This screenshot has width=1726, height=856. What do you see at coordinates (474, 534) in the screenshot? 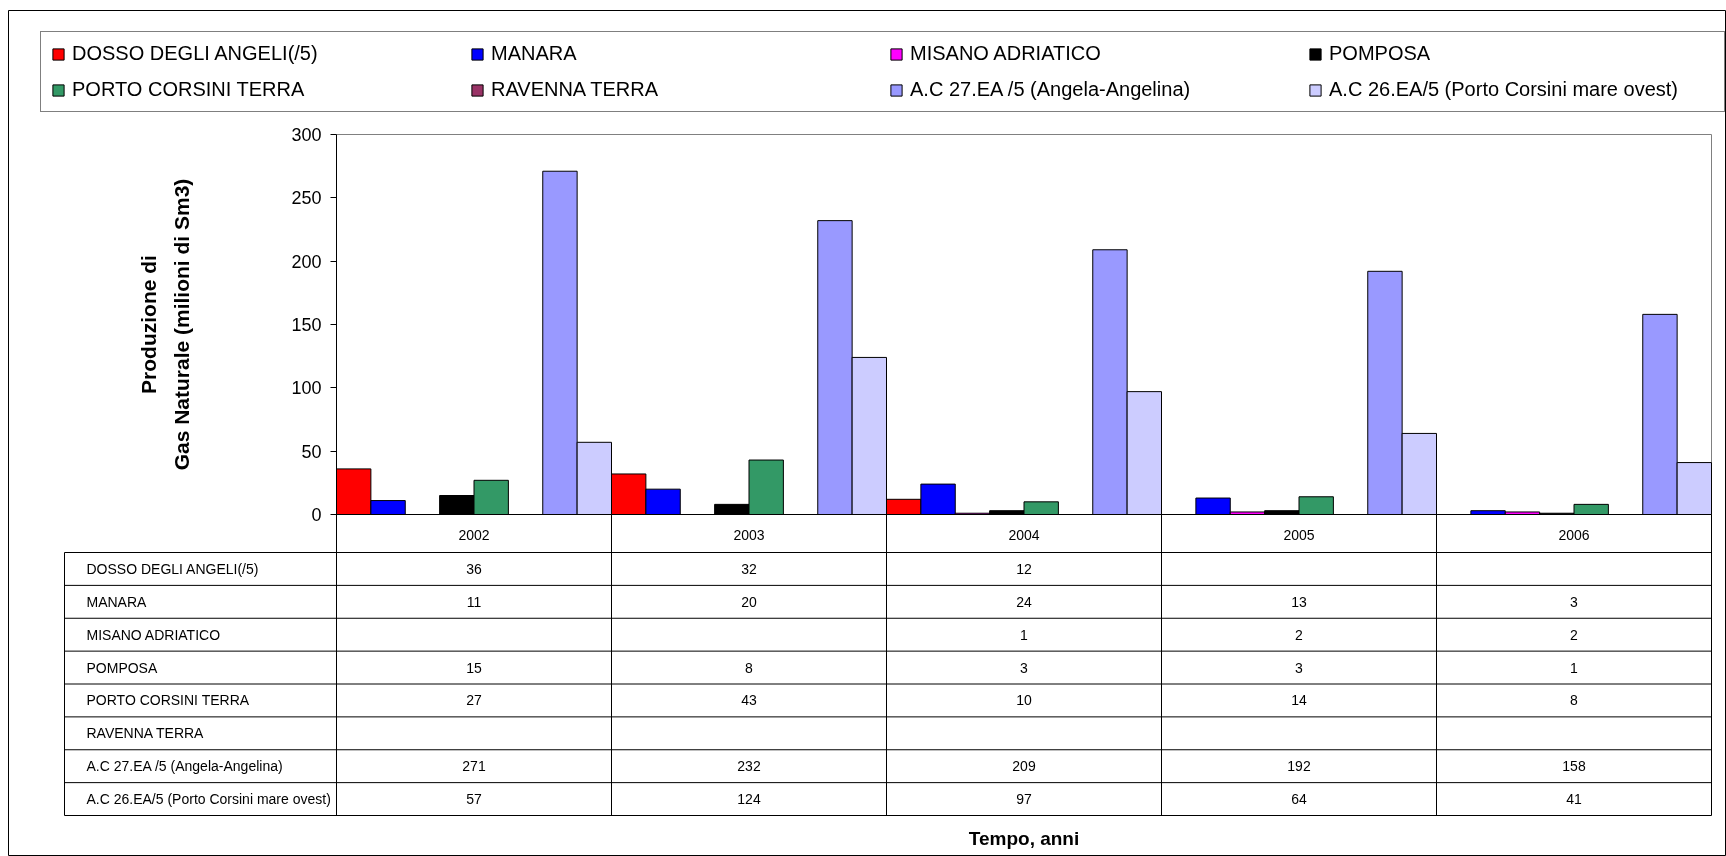
I see `x-tick-label: 2002` at bounding box center [474, 534].